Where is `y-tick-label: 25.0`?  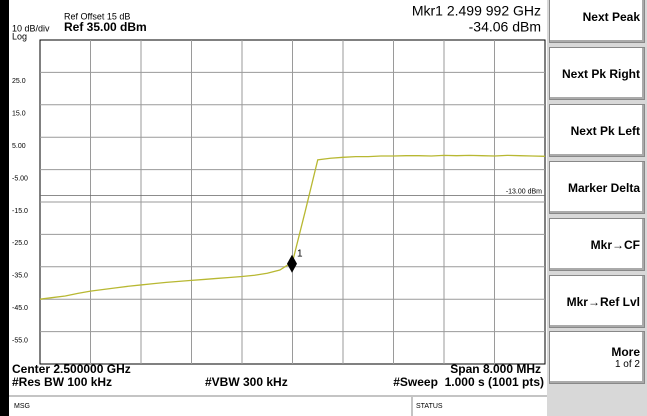 y-tick-label: 25.0 is located at coordinates (19, 81).